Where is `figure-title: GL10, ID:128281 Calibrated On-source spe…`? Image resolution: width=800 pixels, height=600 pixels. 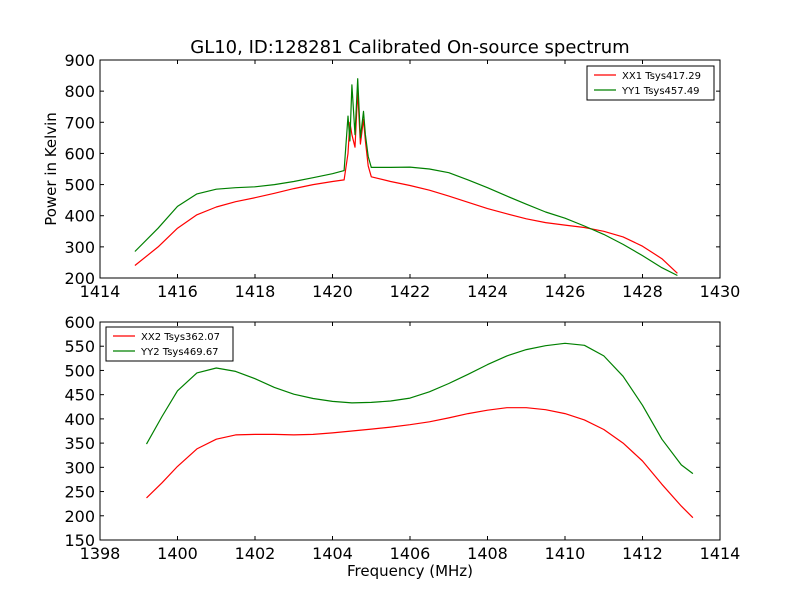 figure-title: GL10, ID:128281 Calibrated On-source spe… is located at coordinates (409, 47).